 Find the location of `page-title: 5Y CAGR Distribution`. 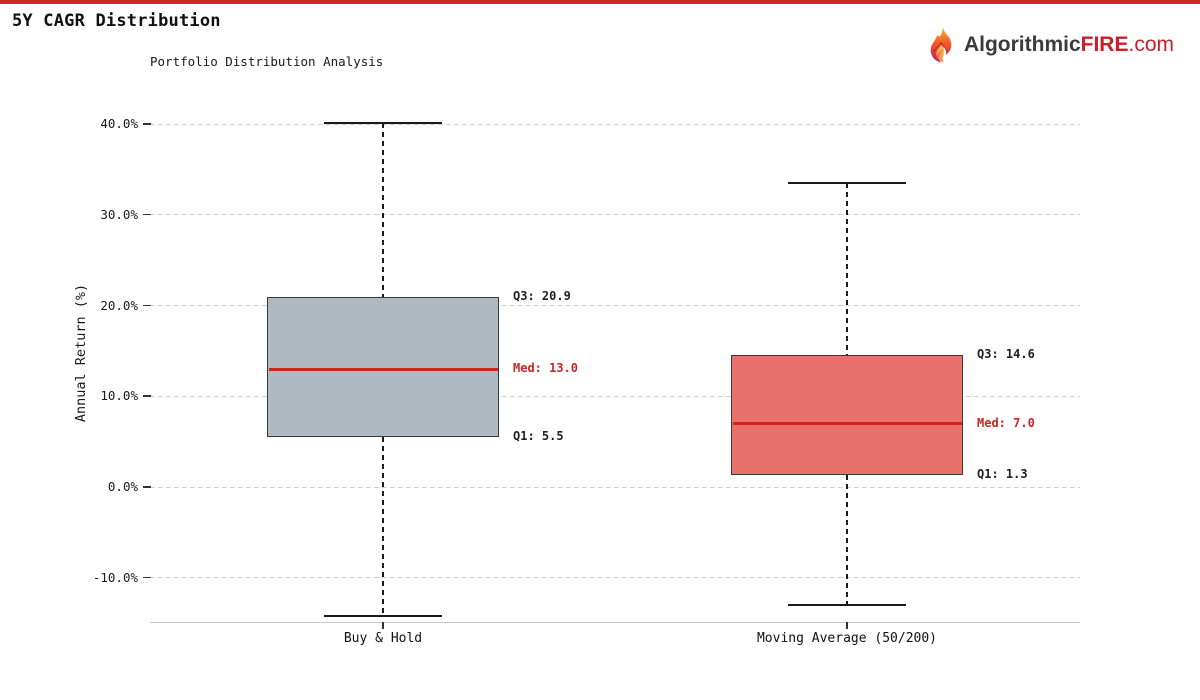

page-title: 5Y CAGR Distribution is located at coordinates (116, 21).